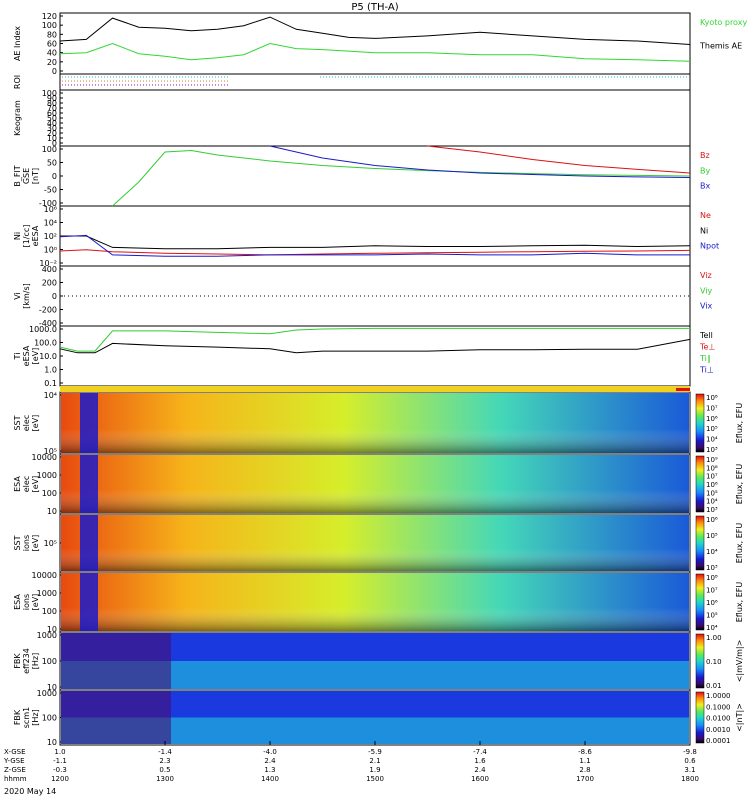 Image resolution: width=750 pixels, height=800 pixels. What do you see at coordinates (35, 717) in the screenshot?
I see `fbk2-ylabel: [Hz]` at bounding box center [35, 717].